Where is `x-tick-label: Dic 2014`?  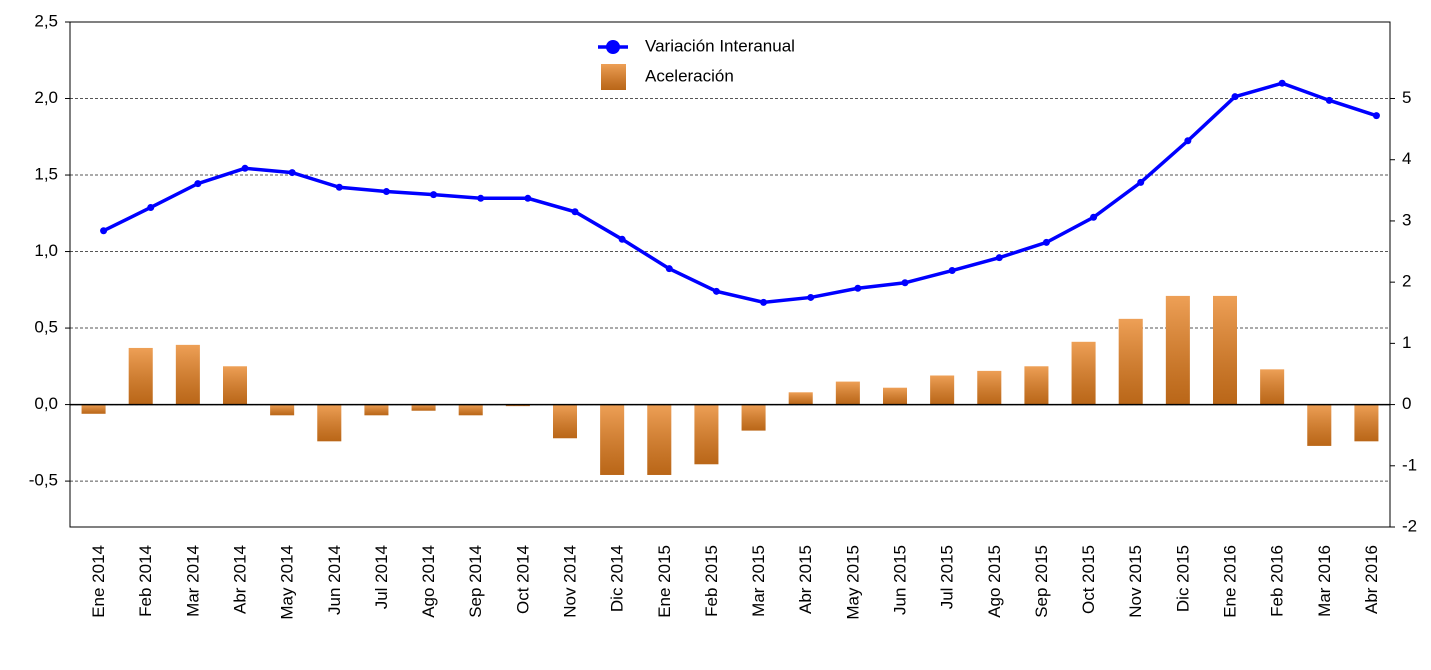 x-tick-label: Dic 2014 is located at coordinates (617, 578).